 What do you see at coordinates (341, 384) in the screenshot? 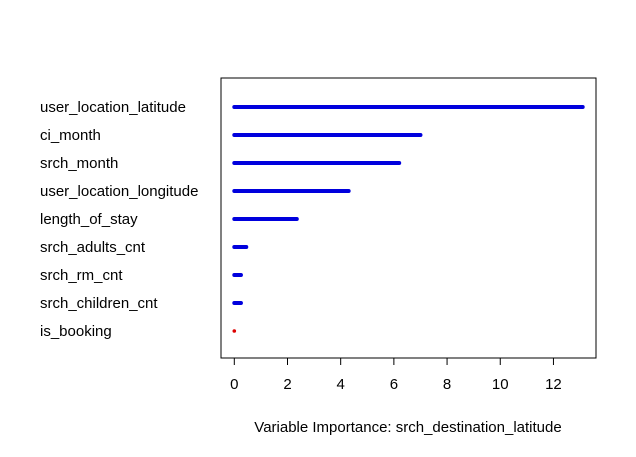
I see `x-tick-label: 4` at bounding box center [341, 384].